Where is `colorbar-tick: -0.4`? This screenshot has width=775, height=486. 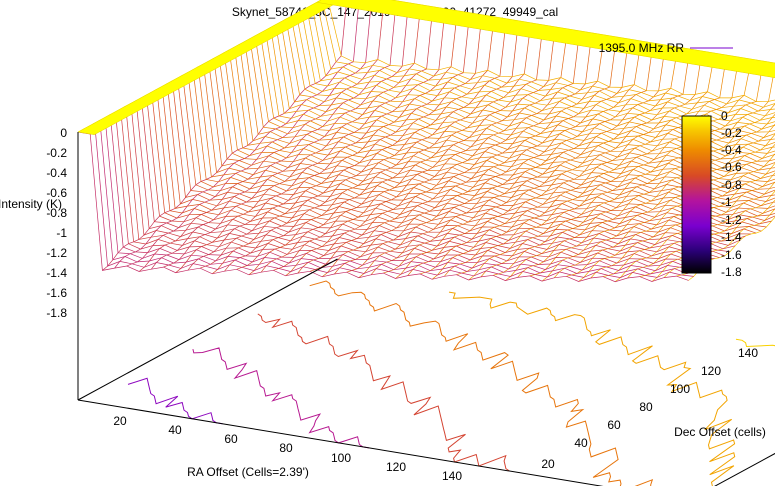 colorbar-tick: -0.4 is located at coordinates (731, 150).